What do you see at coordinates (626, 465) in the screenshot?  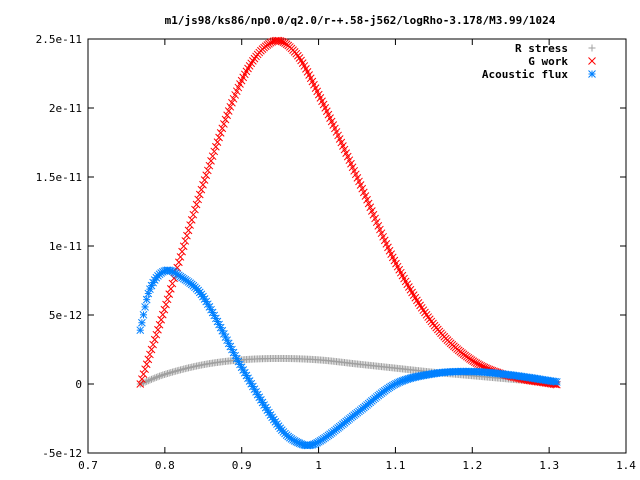 I see `x-tick-label: 1.4` at bounding box center [626, 465].